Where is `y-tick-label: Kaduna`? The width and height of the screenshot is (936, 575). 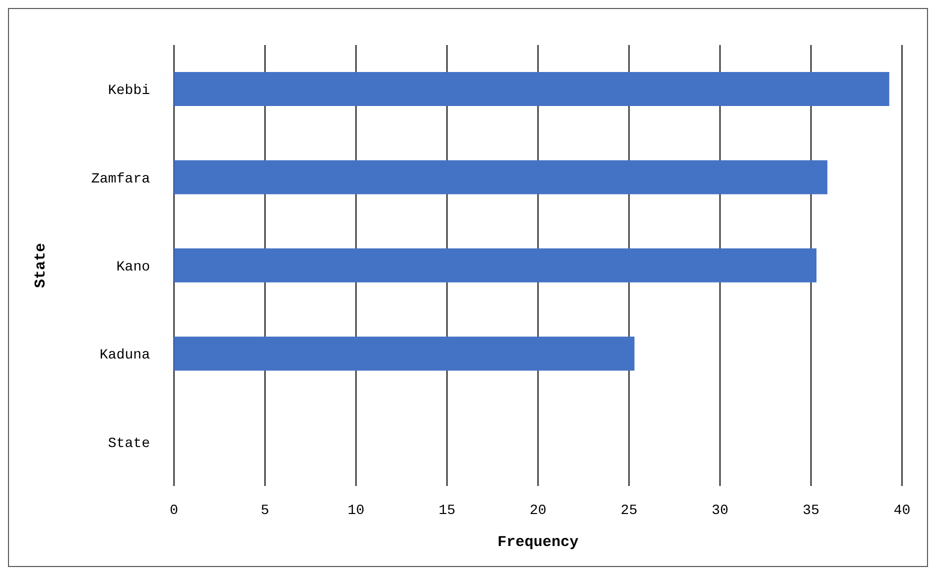 y-tick-label: Kaduna is located at coordinates (125, 356).